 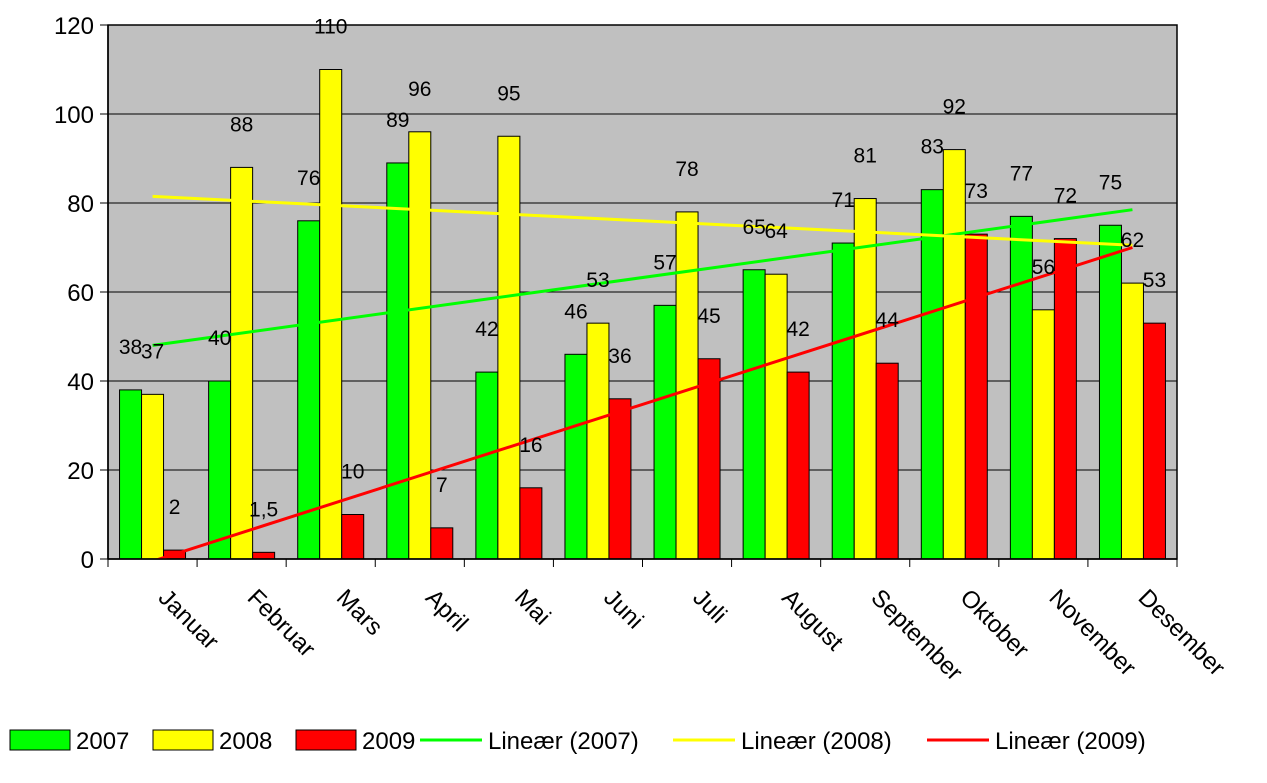 What do you see at coordinates (508, 93) in the screenshot?
I see `data-label: 95` at bounding box center [508, 93].